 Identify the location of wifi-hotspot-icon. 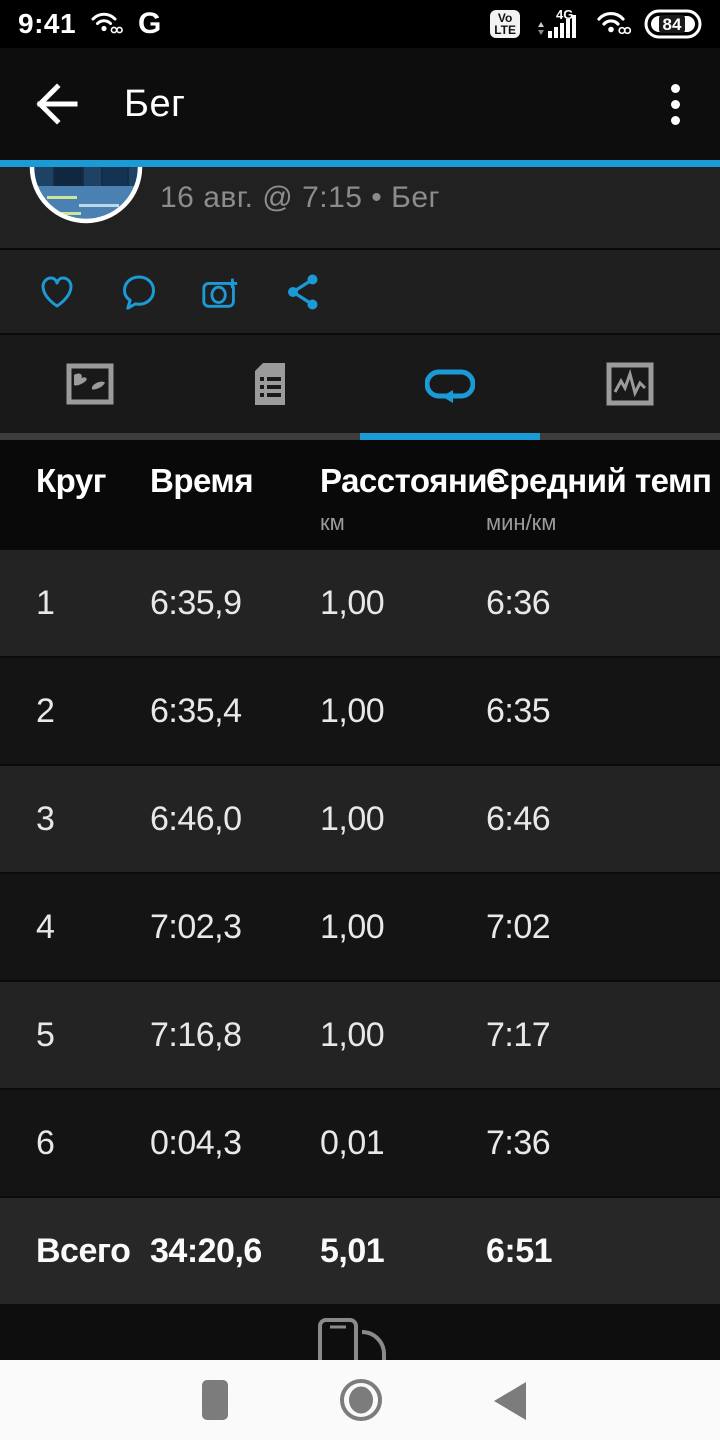
(107, 24).